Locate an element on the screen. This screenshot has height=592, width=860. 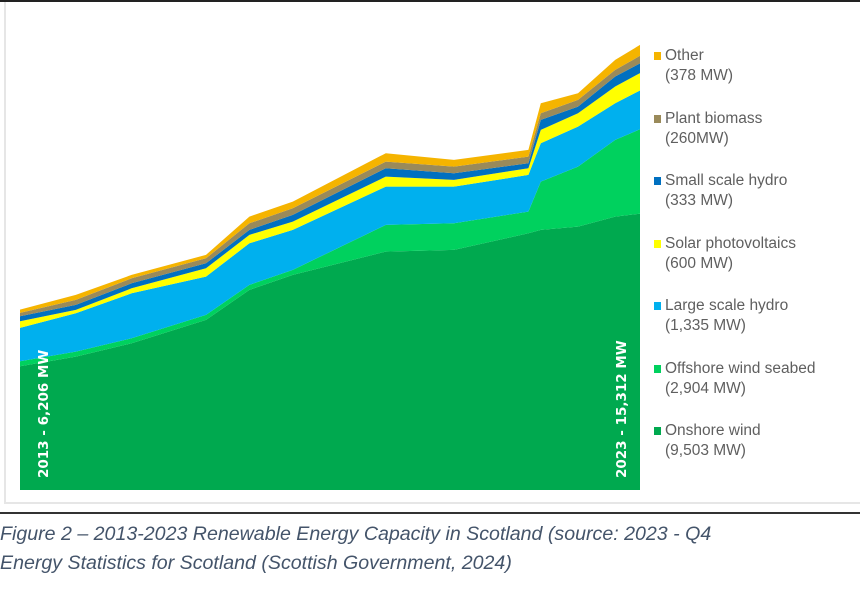
legend-label: Small scale hydro is located at coordinates (726, 180).